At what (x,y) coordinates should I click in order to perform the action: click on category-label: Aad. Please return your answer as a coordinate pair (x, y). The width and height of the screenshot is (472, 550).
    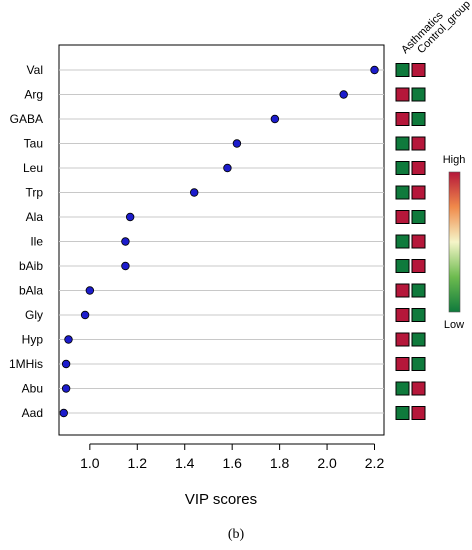
    Looking at the image, I should click on (32, 413).